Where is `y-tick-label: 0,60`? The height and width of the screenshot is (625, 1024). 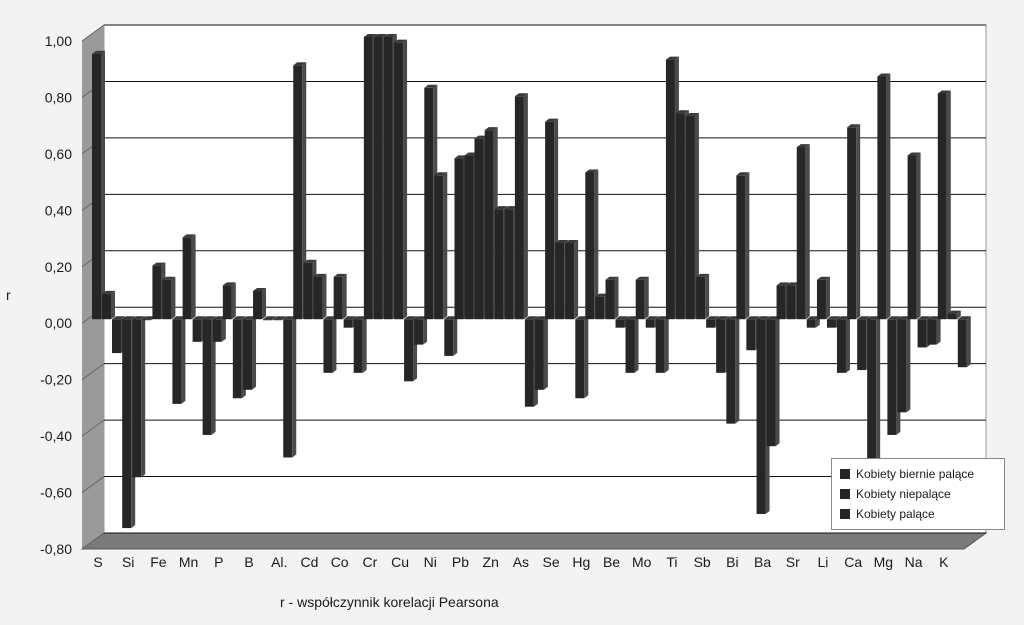
y-tick-label: 0,60 is located at coordinates (58, 154).